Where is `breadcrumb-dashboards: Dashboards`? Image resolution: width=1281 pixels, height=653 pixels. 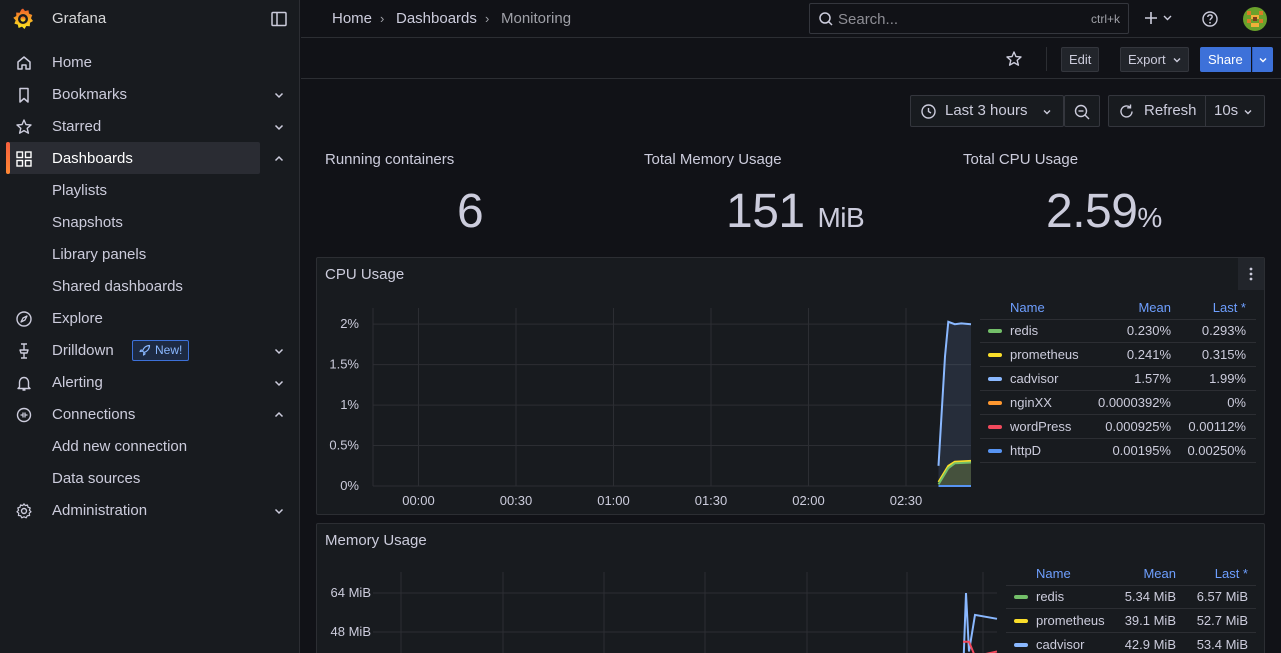
breadcrumb-dashboards: Dashboards is located at coordinates (436, 18).